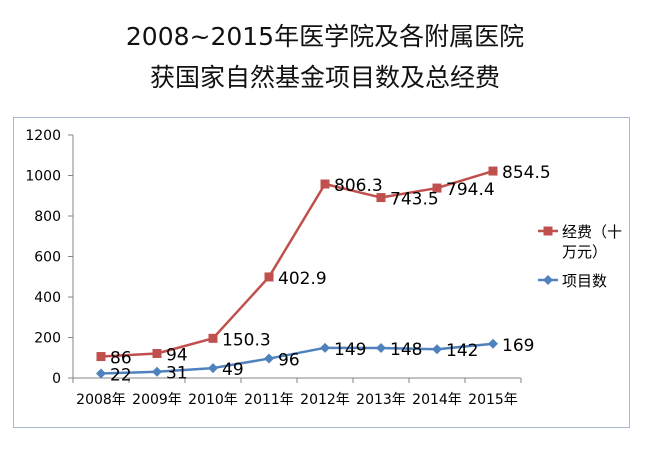 The height and width of the screenshot is (450, 650). I want to click on x-tick-label: 2014年, so click(437, 400).